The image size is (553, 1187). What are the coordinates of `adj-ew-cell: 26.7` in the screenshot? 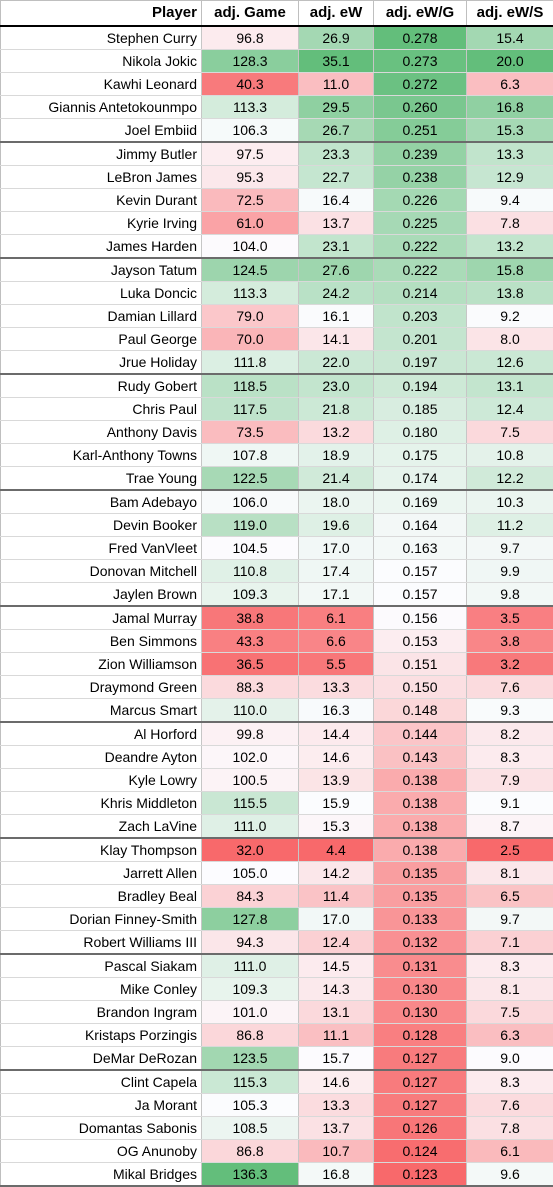 It's located at (336, 131).